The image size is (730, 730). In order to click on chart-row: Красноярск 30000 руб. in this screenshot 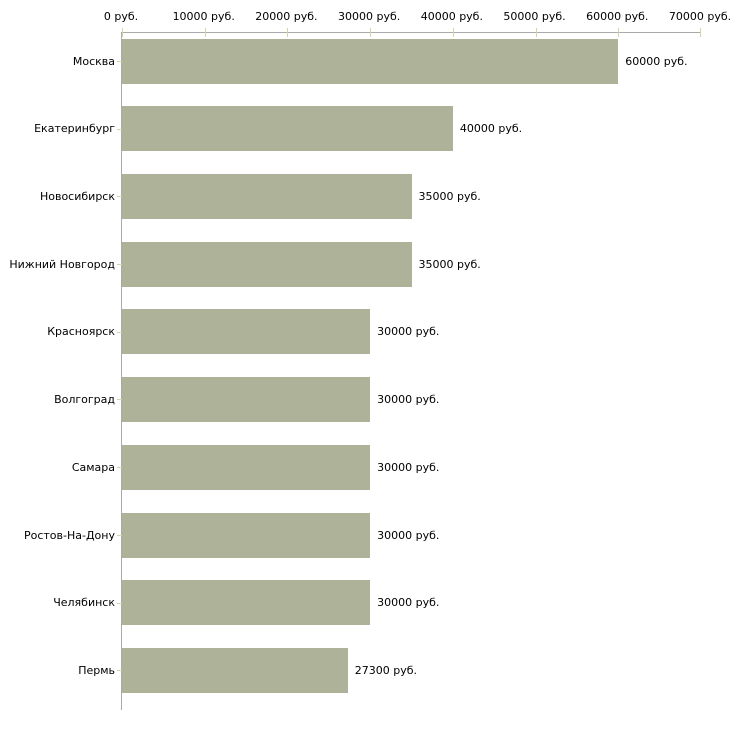, I will do `click(374, 338)`.